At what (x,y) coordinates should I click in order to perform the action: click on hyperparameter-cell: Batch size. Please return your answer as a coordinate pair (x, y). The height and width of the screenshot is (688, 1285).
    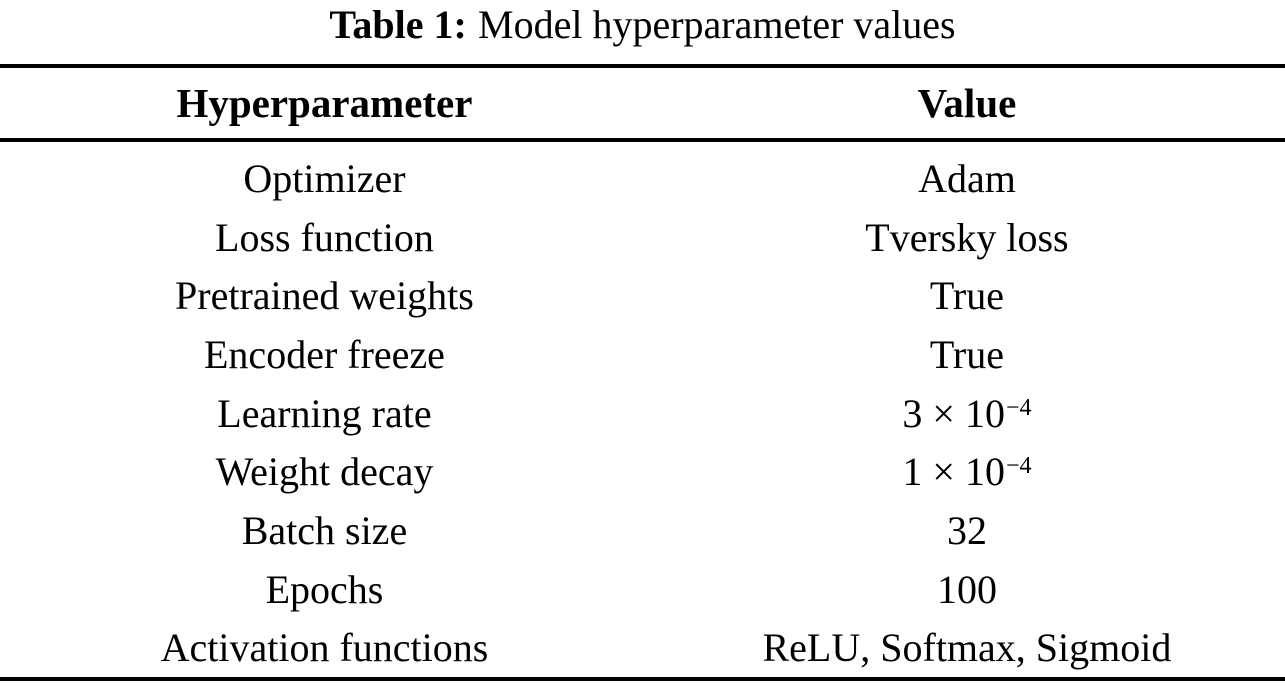
    Looking at the image, I should click on (324, 530).